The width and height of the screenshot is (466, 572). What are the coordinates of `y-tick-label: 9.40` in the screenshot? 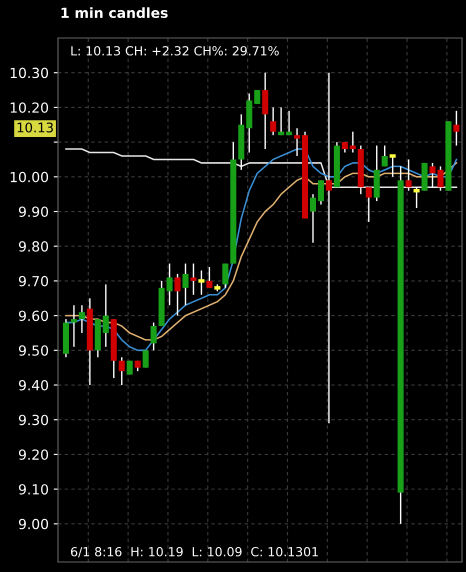 It's located at (33, 385).